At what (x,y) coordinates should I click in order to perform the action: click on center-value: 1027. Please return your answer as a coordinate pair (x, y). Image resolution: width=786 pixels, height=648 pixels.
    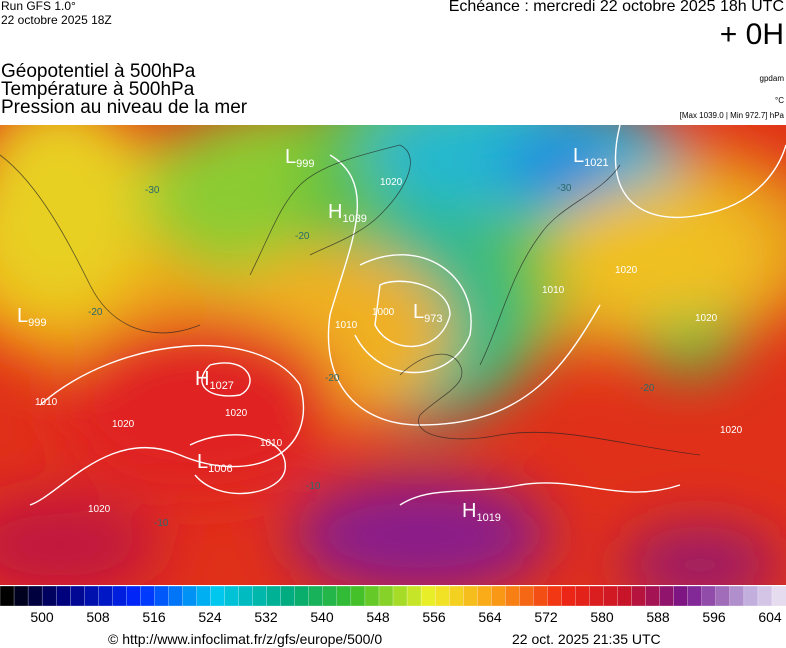
    Looking at the image, I should click on (221, 386).